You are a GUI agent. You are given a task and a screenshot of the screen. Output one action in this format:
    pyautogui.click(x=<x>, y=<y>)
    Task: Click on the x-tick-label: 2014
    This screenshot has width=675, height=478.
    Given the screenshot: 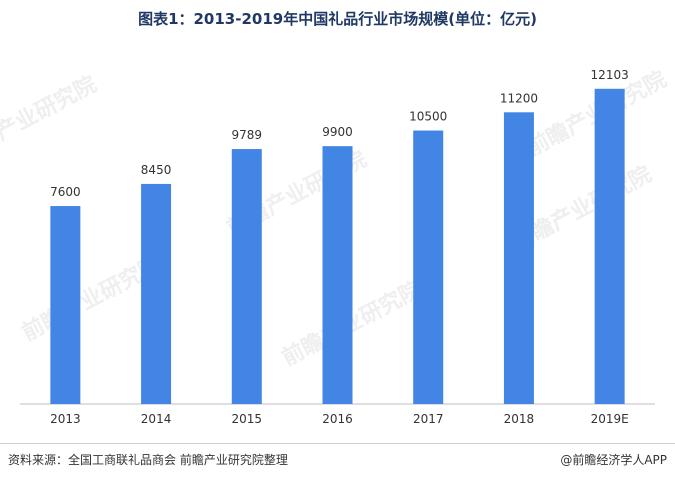 What is the action you would take?
    pyautogui.click(x=156, y=419)
    